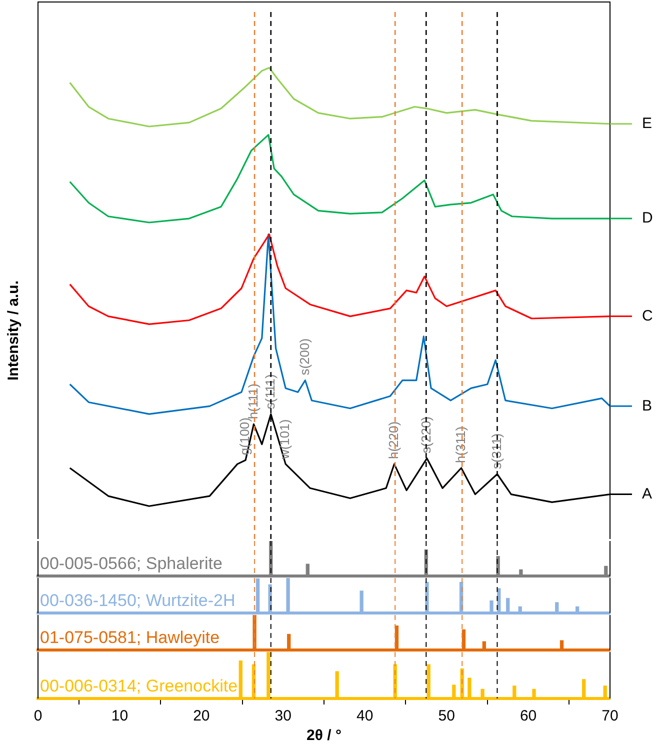 The height and width of the screenshot is (747, 670). What do you see at coordinates (139, 686) in the screenshot?
I see `series-label: 00-006-0314; Greenockite` at bounding box center [139, 686].